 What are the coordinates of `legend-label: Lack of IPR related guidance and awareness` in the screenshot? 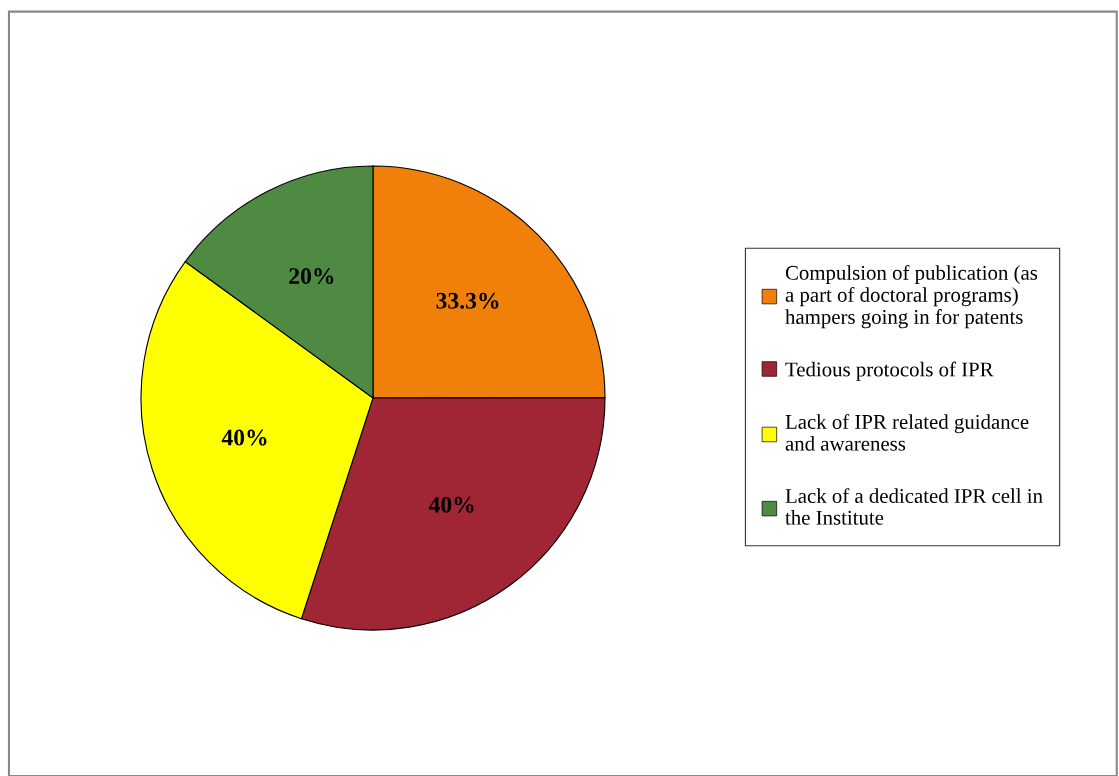 It's located at (907, 432).